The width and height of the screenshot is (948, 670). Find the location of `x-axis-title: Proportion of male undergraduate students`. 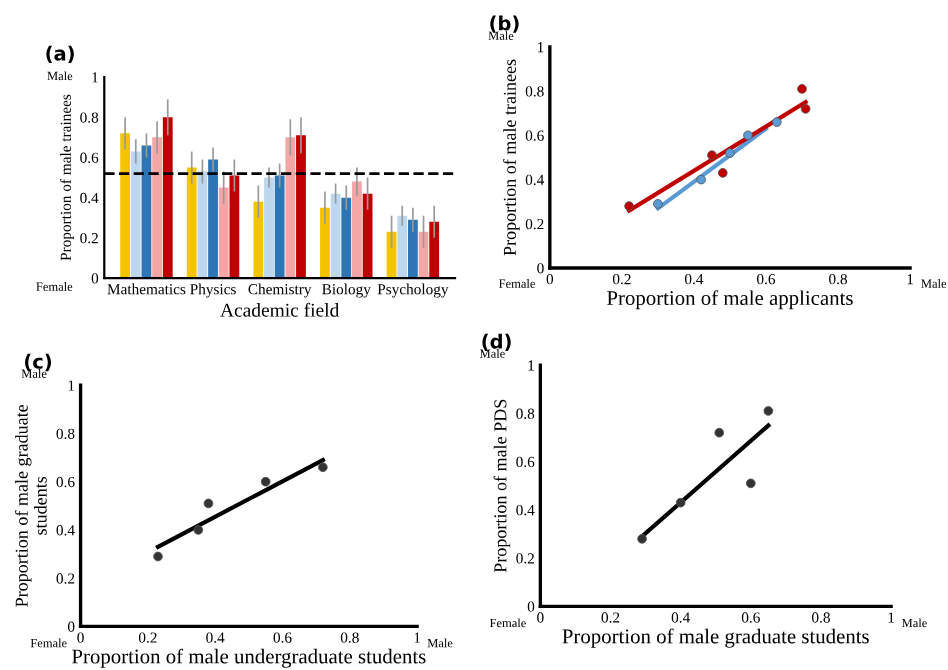

x-axis-title: Proportion of male undergraduate students is located at coordinates (249, 658).